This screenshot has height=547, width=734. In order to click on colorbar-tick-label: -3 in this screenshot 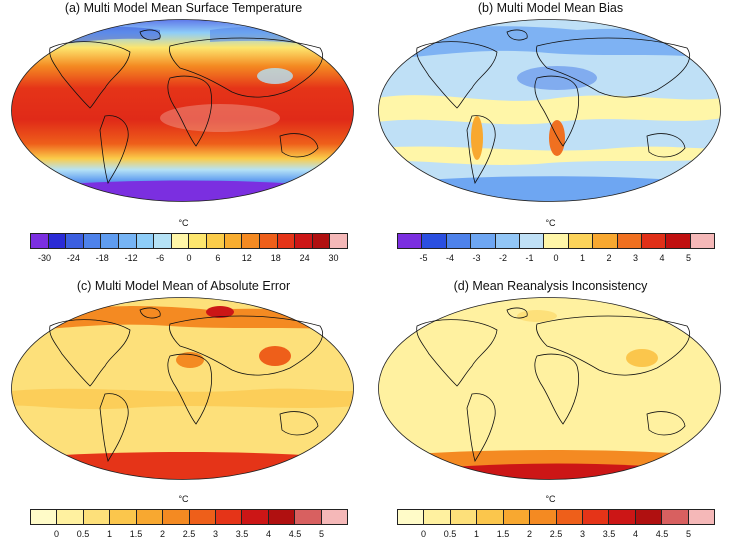, I will do `click(476, 258)`.